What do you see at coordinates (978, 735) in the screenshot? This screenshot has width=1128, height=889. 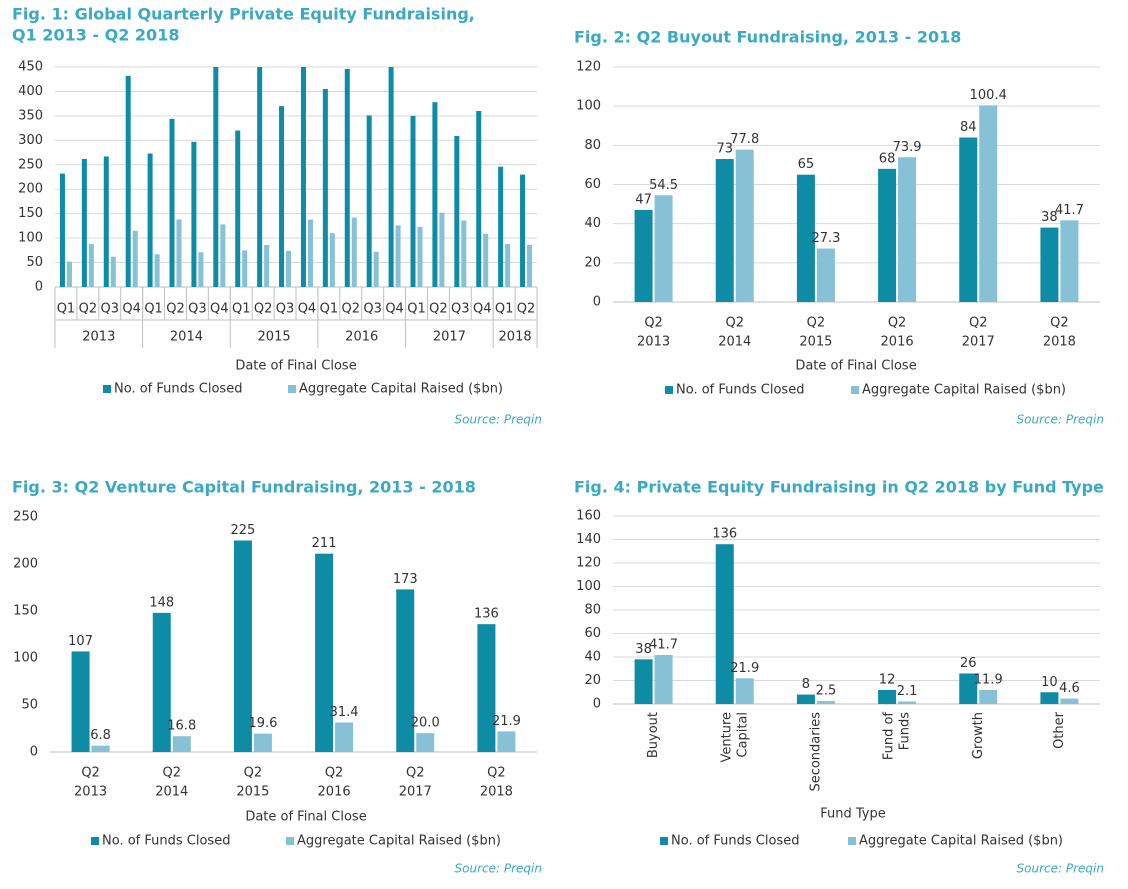 I see `x-tick-label: Growth` at bounding box center [978, 735].